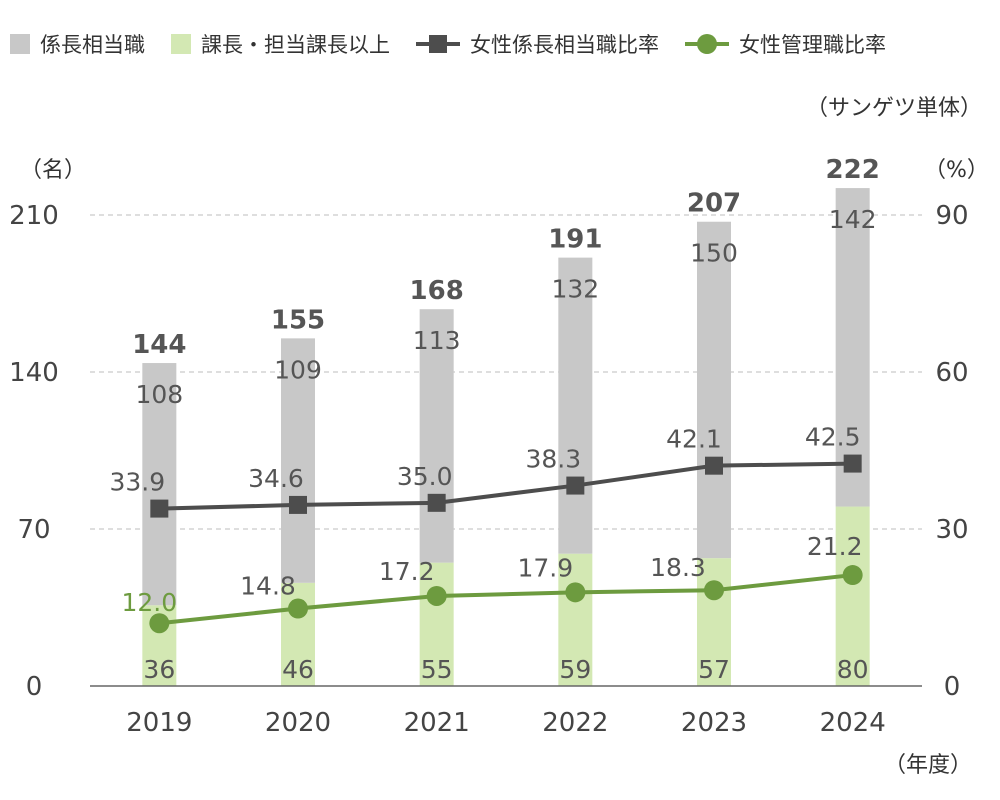 This screenshot has width=1000, height=800. I want to click on bar-total-label: 191, so click(575, 240).